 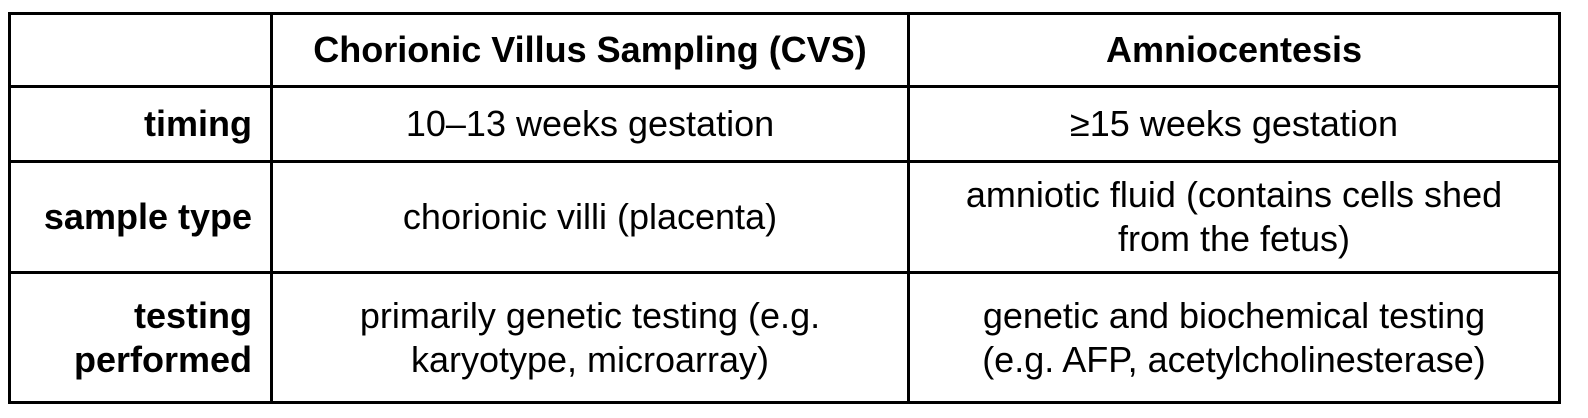 I want to click on header-amniocentesis: Amniocentesis, so click(x=1234, y=50).